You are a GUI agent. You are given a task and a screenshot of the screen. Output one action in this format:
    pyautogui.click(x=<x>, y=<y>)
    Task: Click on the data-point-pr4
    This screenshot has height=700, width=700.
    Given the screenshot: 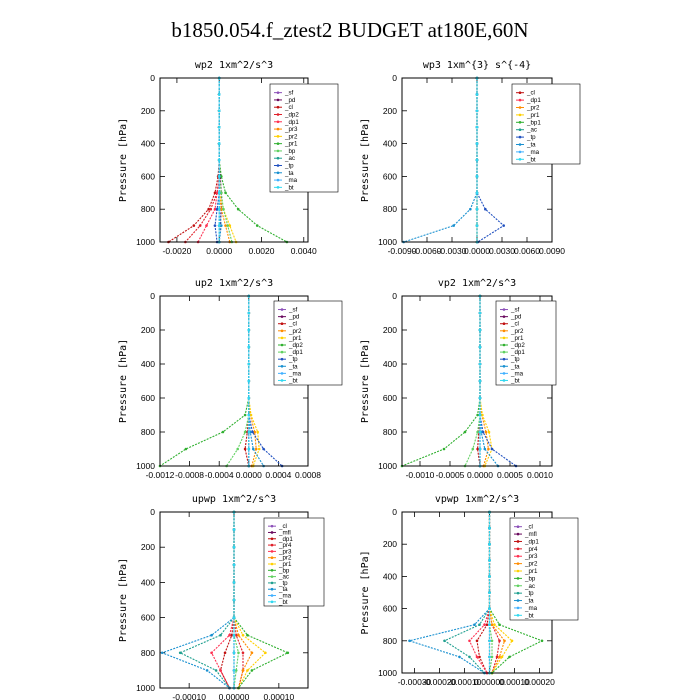 What is the action you would take?
    pyautogui.click(x=236, y=635)
    